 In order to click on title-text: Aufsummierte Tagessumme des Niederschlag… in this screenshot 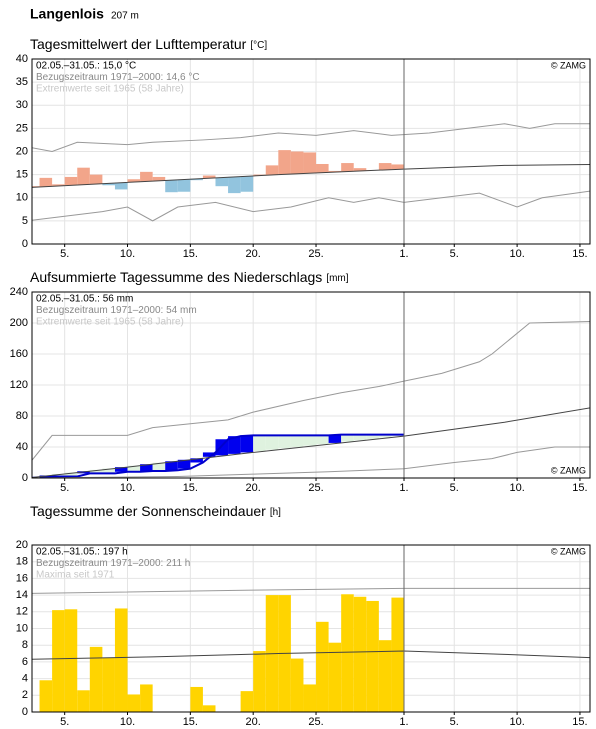, I will do `click(176, 277)`.